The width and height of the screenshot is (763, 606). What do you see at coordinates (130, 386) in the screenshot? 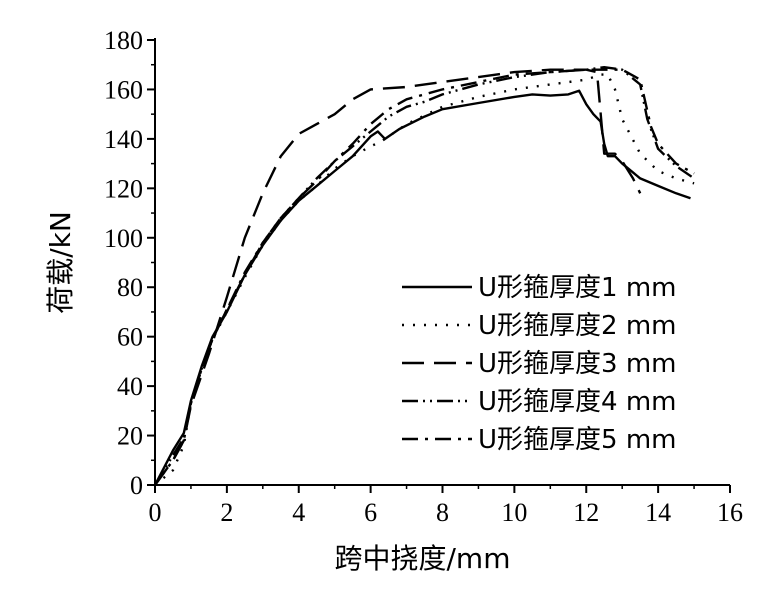
I see `y-tick-label: 40` at bounding box center [130, 386].